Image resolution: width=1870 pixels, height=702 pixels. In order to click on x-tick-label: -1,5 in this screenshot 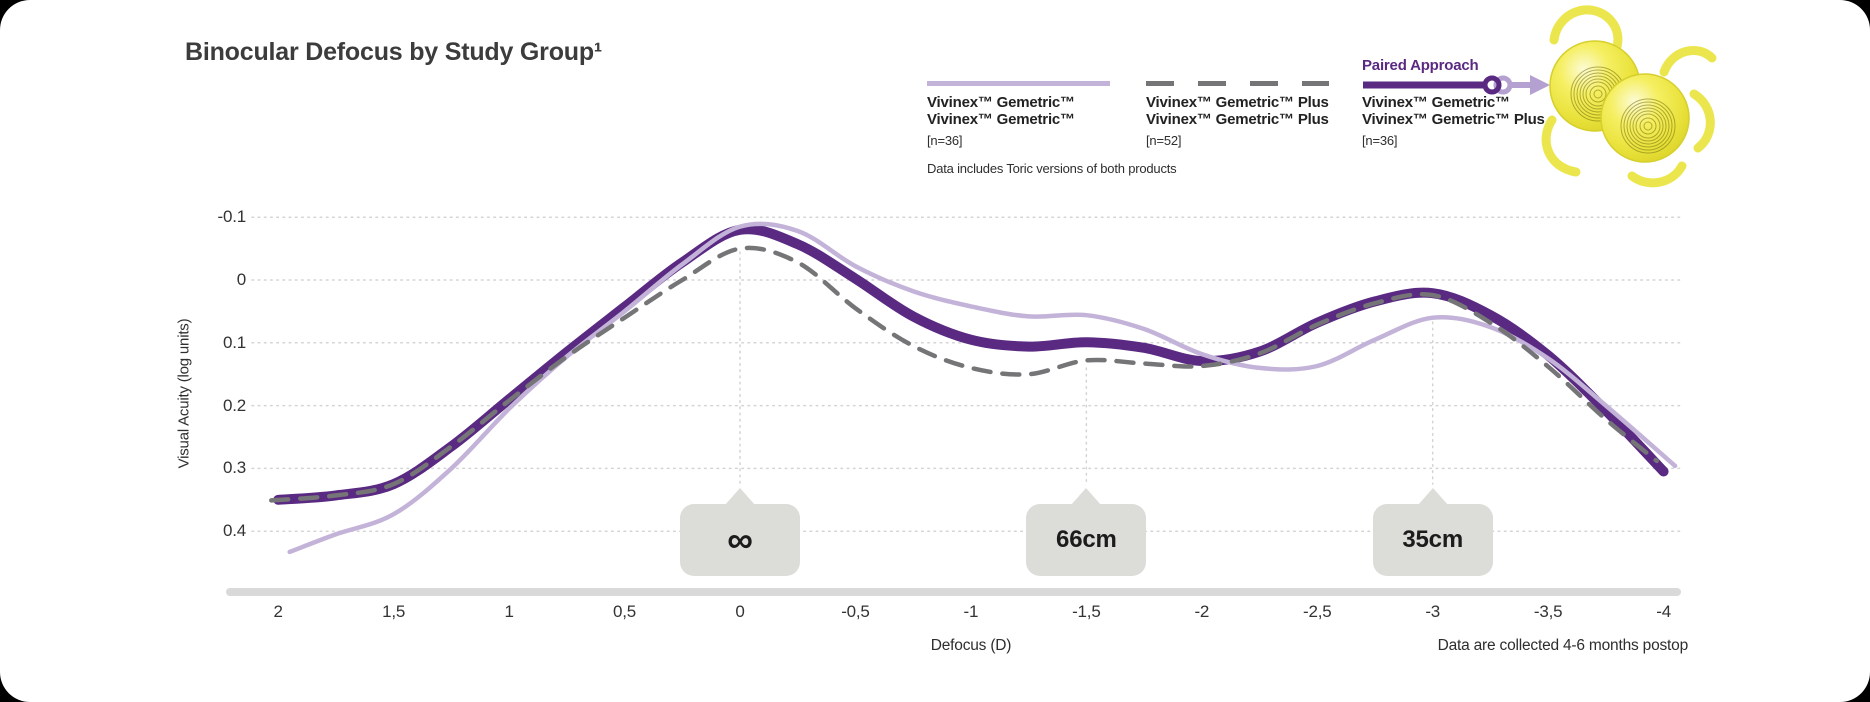, I will do `click(1086, 611)`.